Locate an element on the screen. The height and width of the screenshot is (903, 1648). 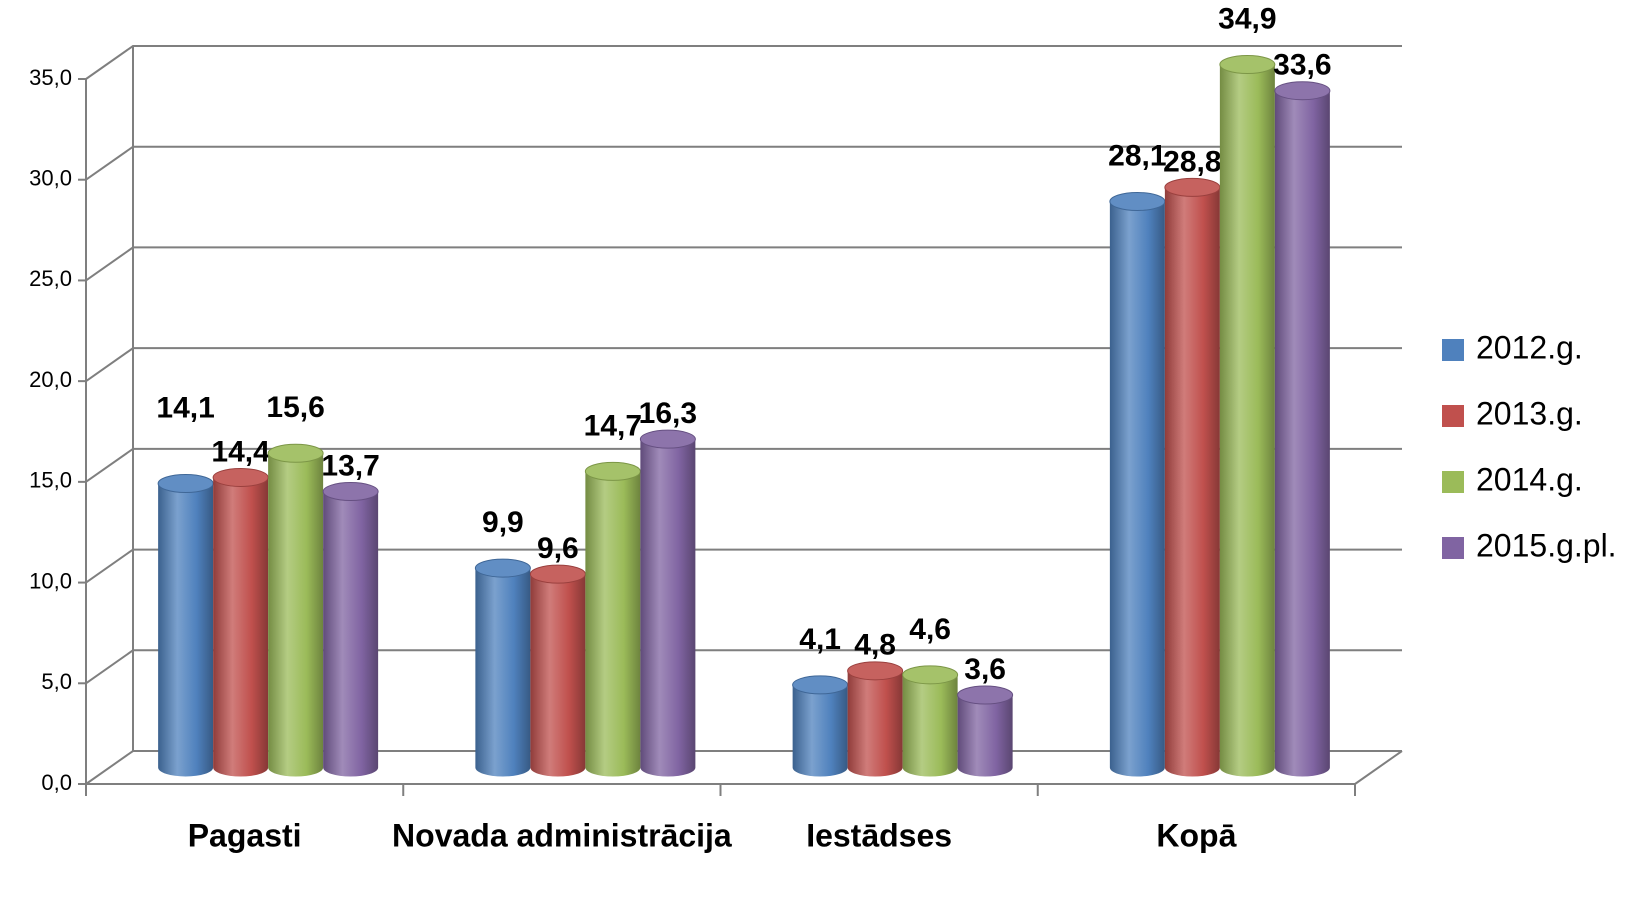
data-label: 4,1 is located at coordinates (820, 639).